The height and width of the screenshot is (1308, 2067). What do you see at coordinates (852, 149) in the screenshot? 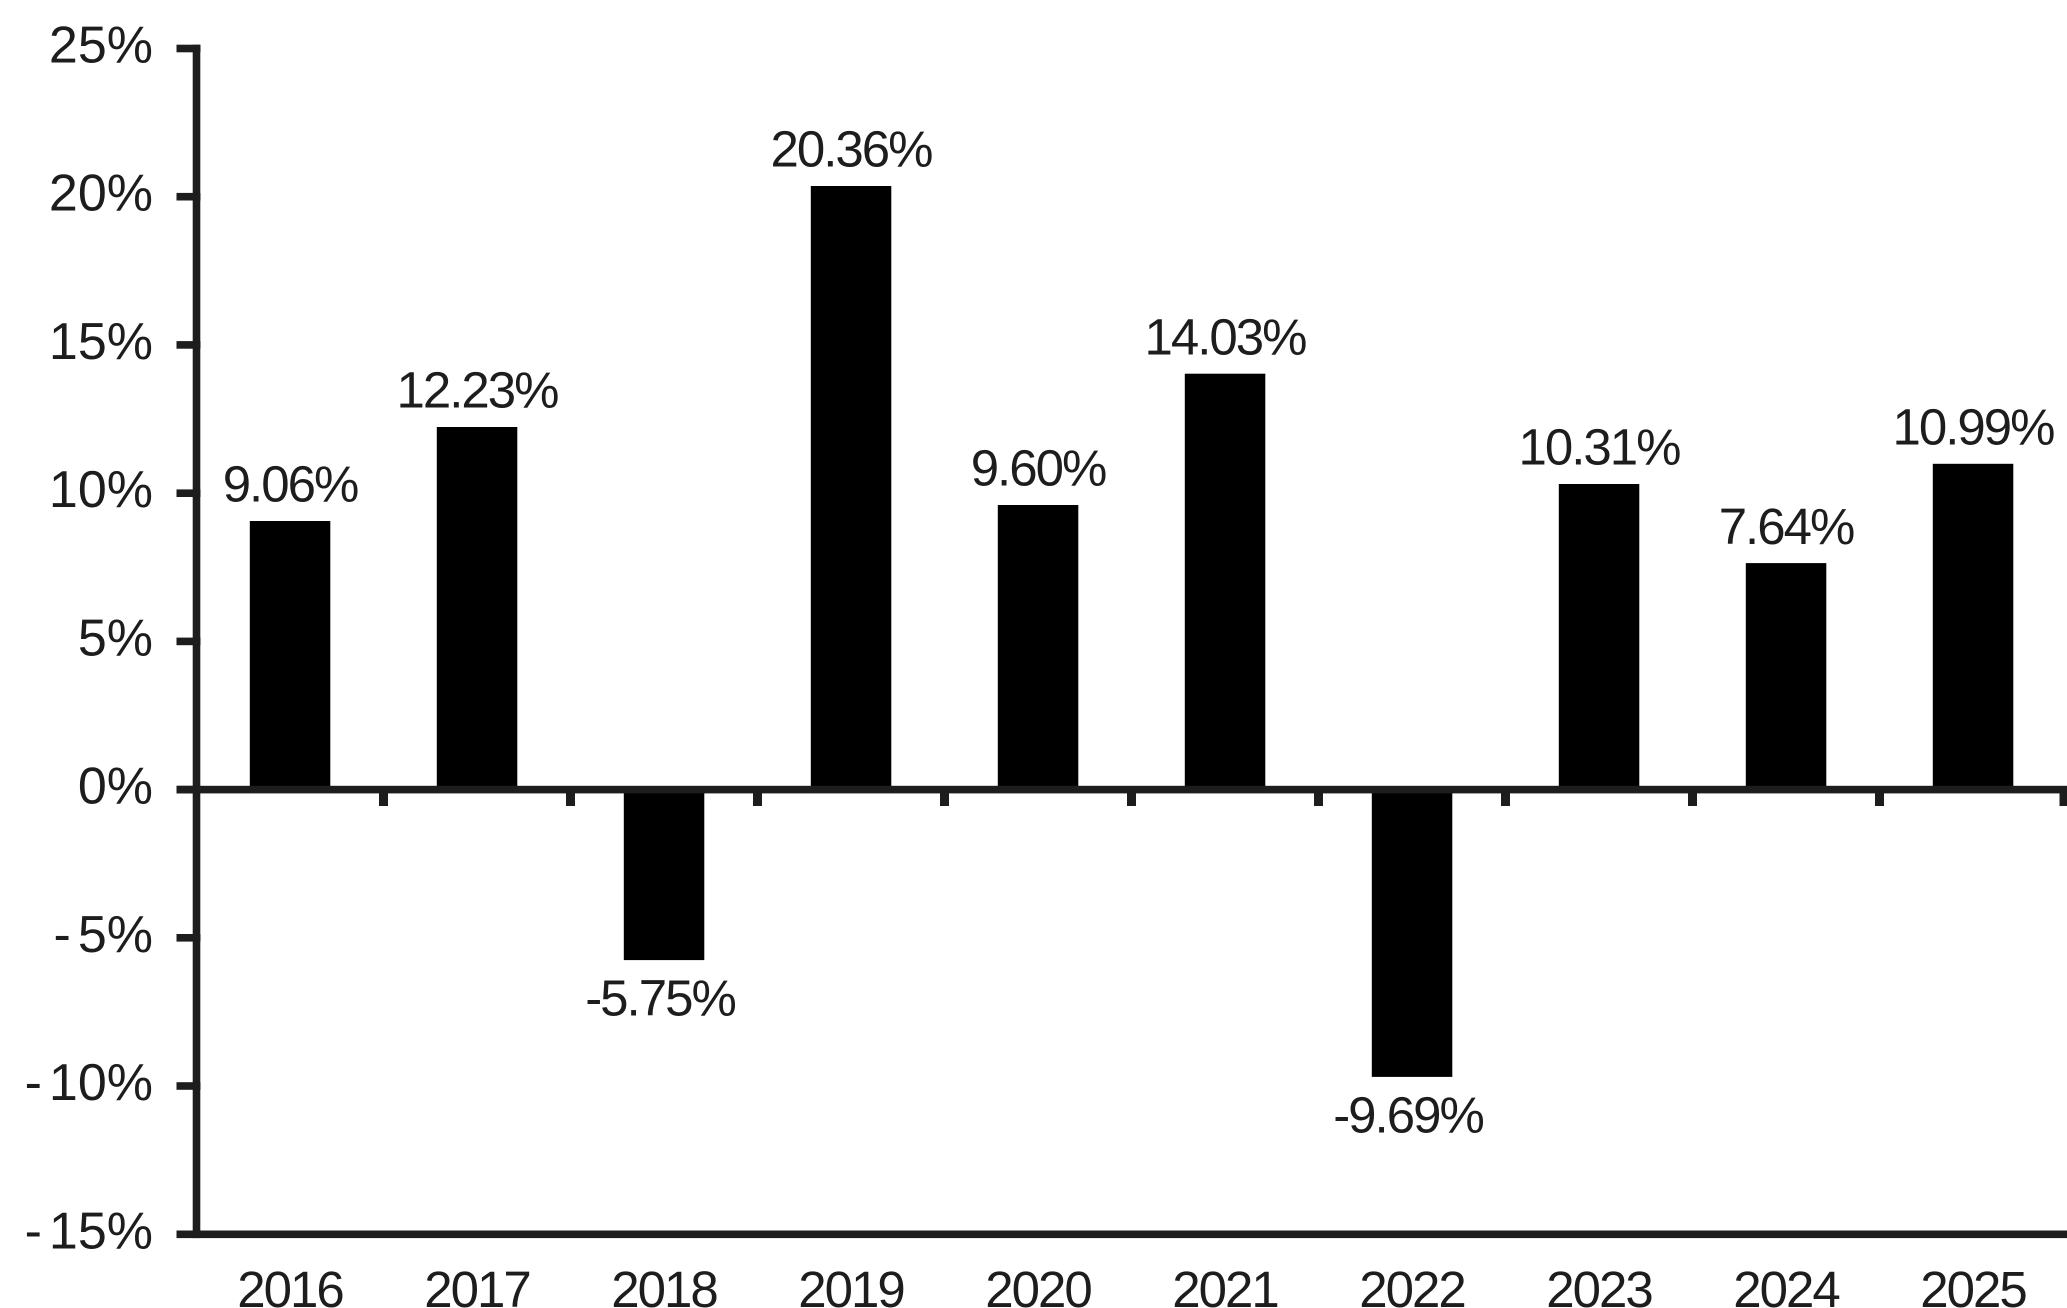
I see `svg-text: 20.36%` at bounding box center [852, 149].